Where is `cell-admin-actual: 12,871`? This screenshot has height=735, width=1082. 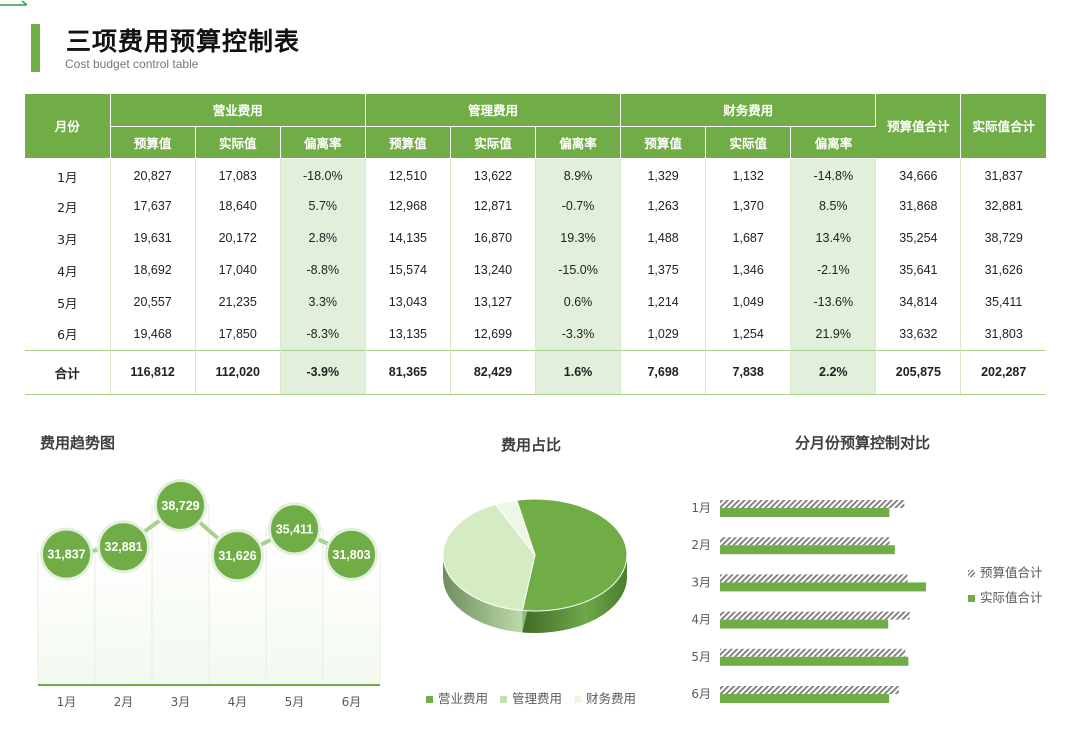
cell-admin-actual: 12,871 is located at coordinates (493, 206).